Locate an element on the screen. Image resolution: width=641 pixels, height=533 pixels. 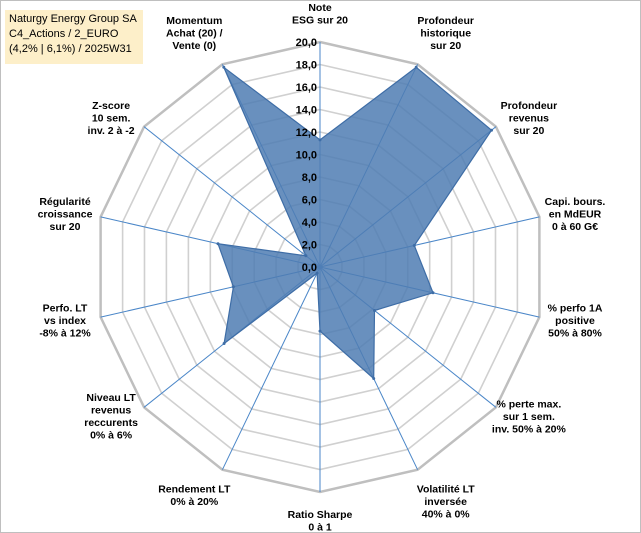
axis-label: Z-score 10 sem. inv. 2 à -2 is located at coordinates (111, 118).